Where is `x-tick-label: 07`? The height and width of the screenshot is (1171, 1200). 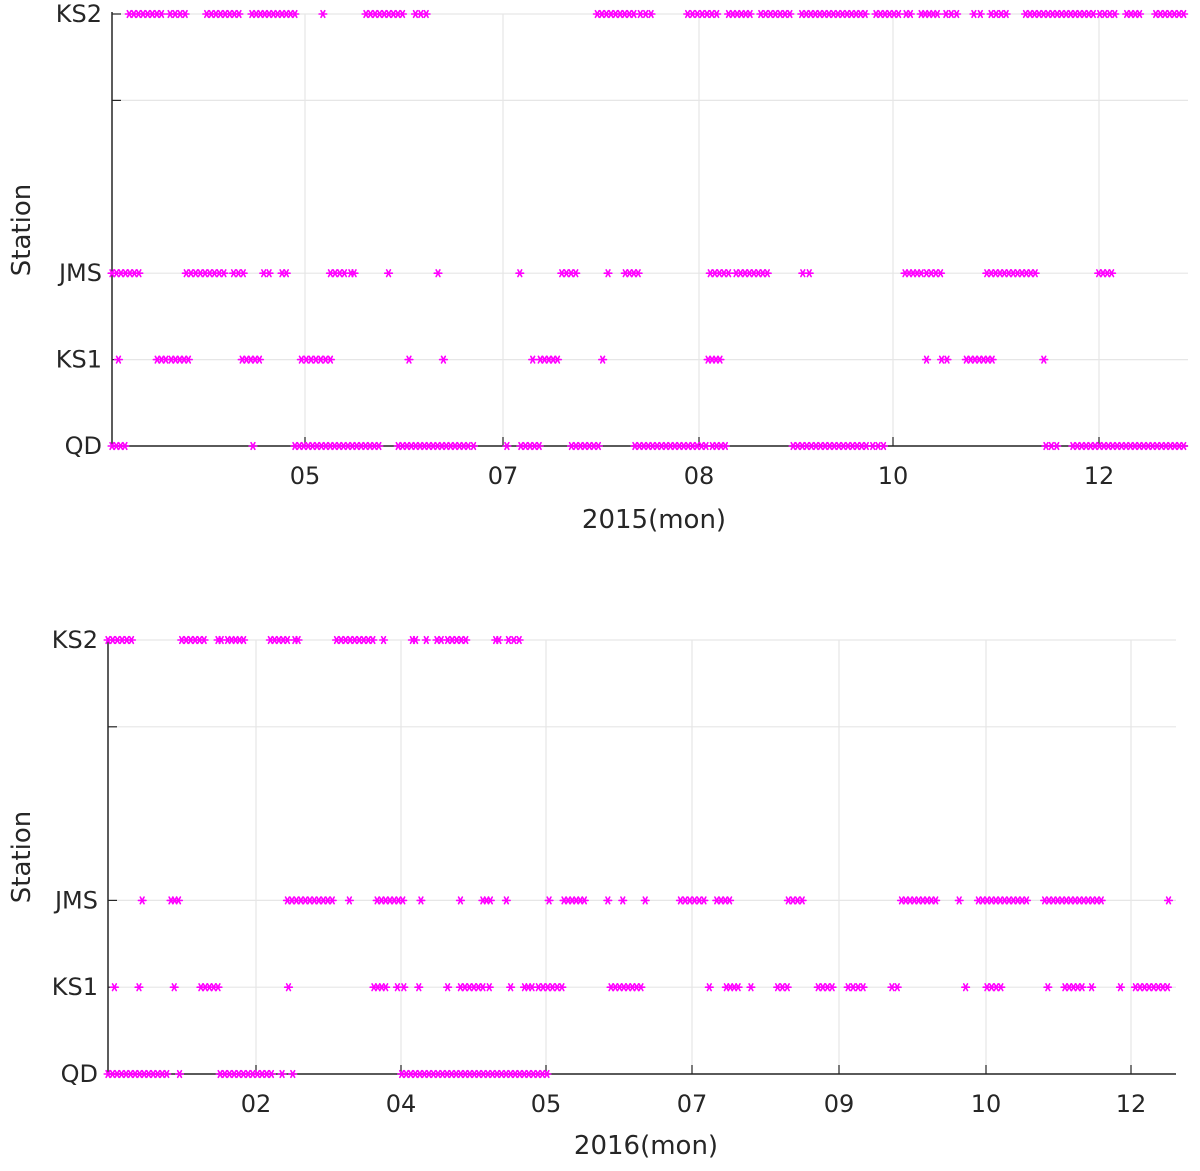
x-tick-label: 07 is located at coordinates (692, 1104).